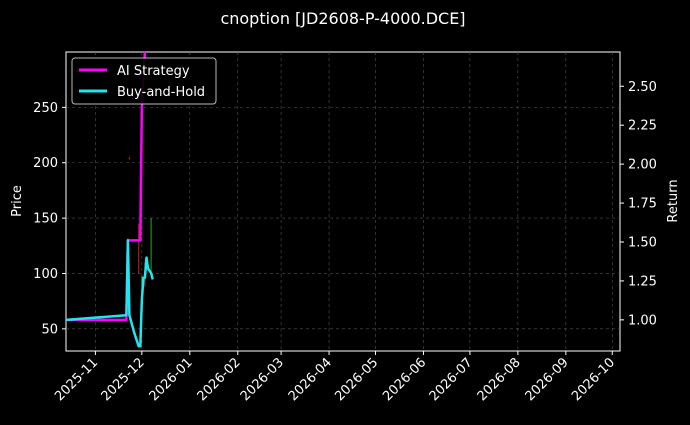  What do you see at coordinates (45, 163) in the screenshot?
I see `y-tick-label: 200` at bounding box center [45, 163].